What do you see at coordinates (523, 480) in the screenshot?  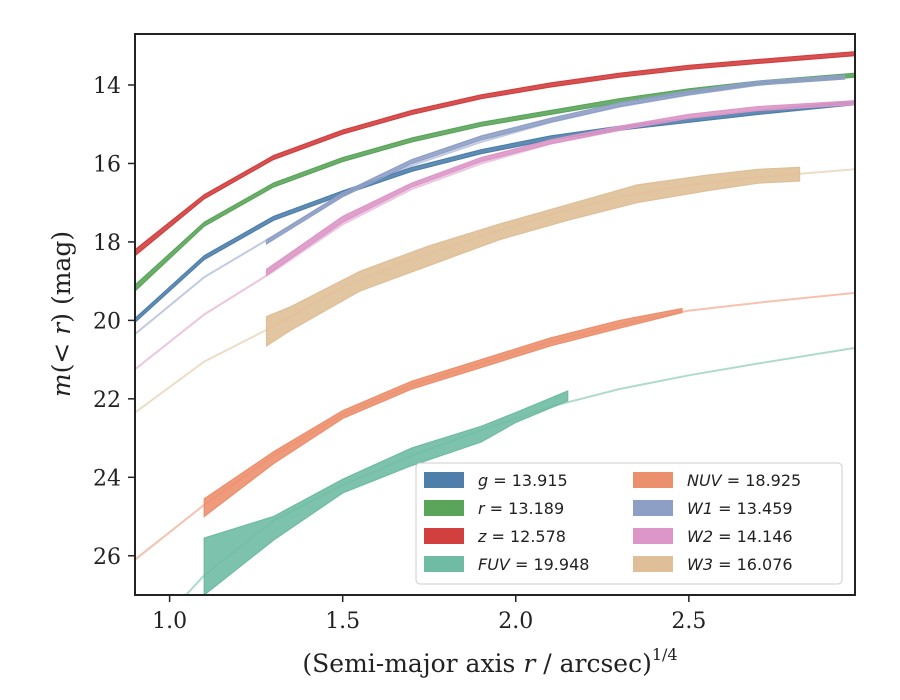 I see `legend-label-g: g = 13.915` at bounding box center [523, 480].